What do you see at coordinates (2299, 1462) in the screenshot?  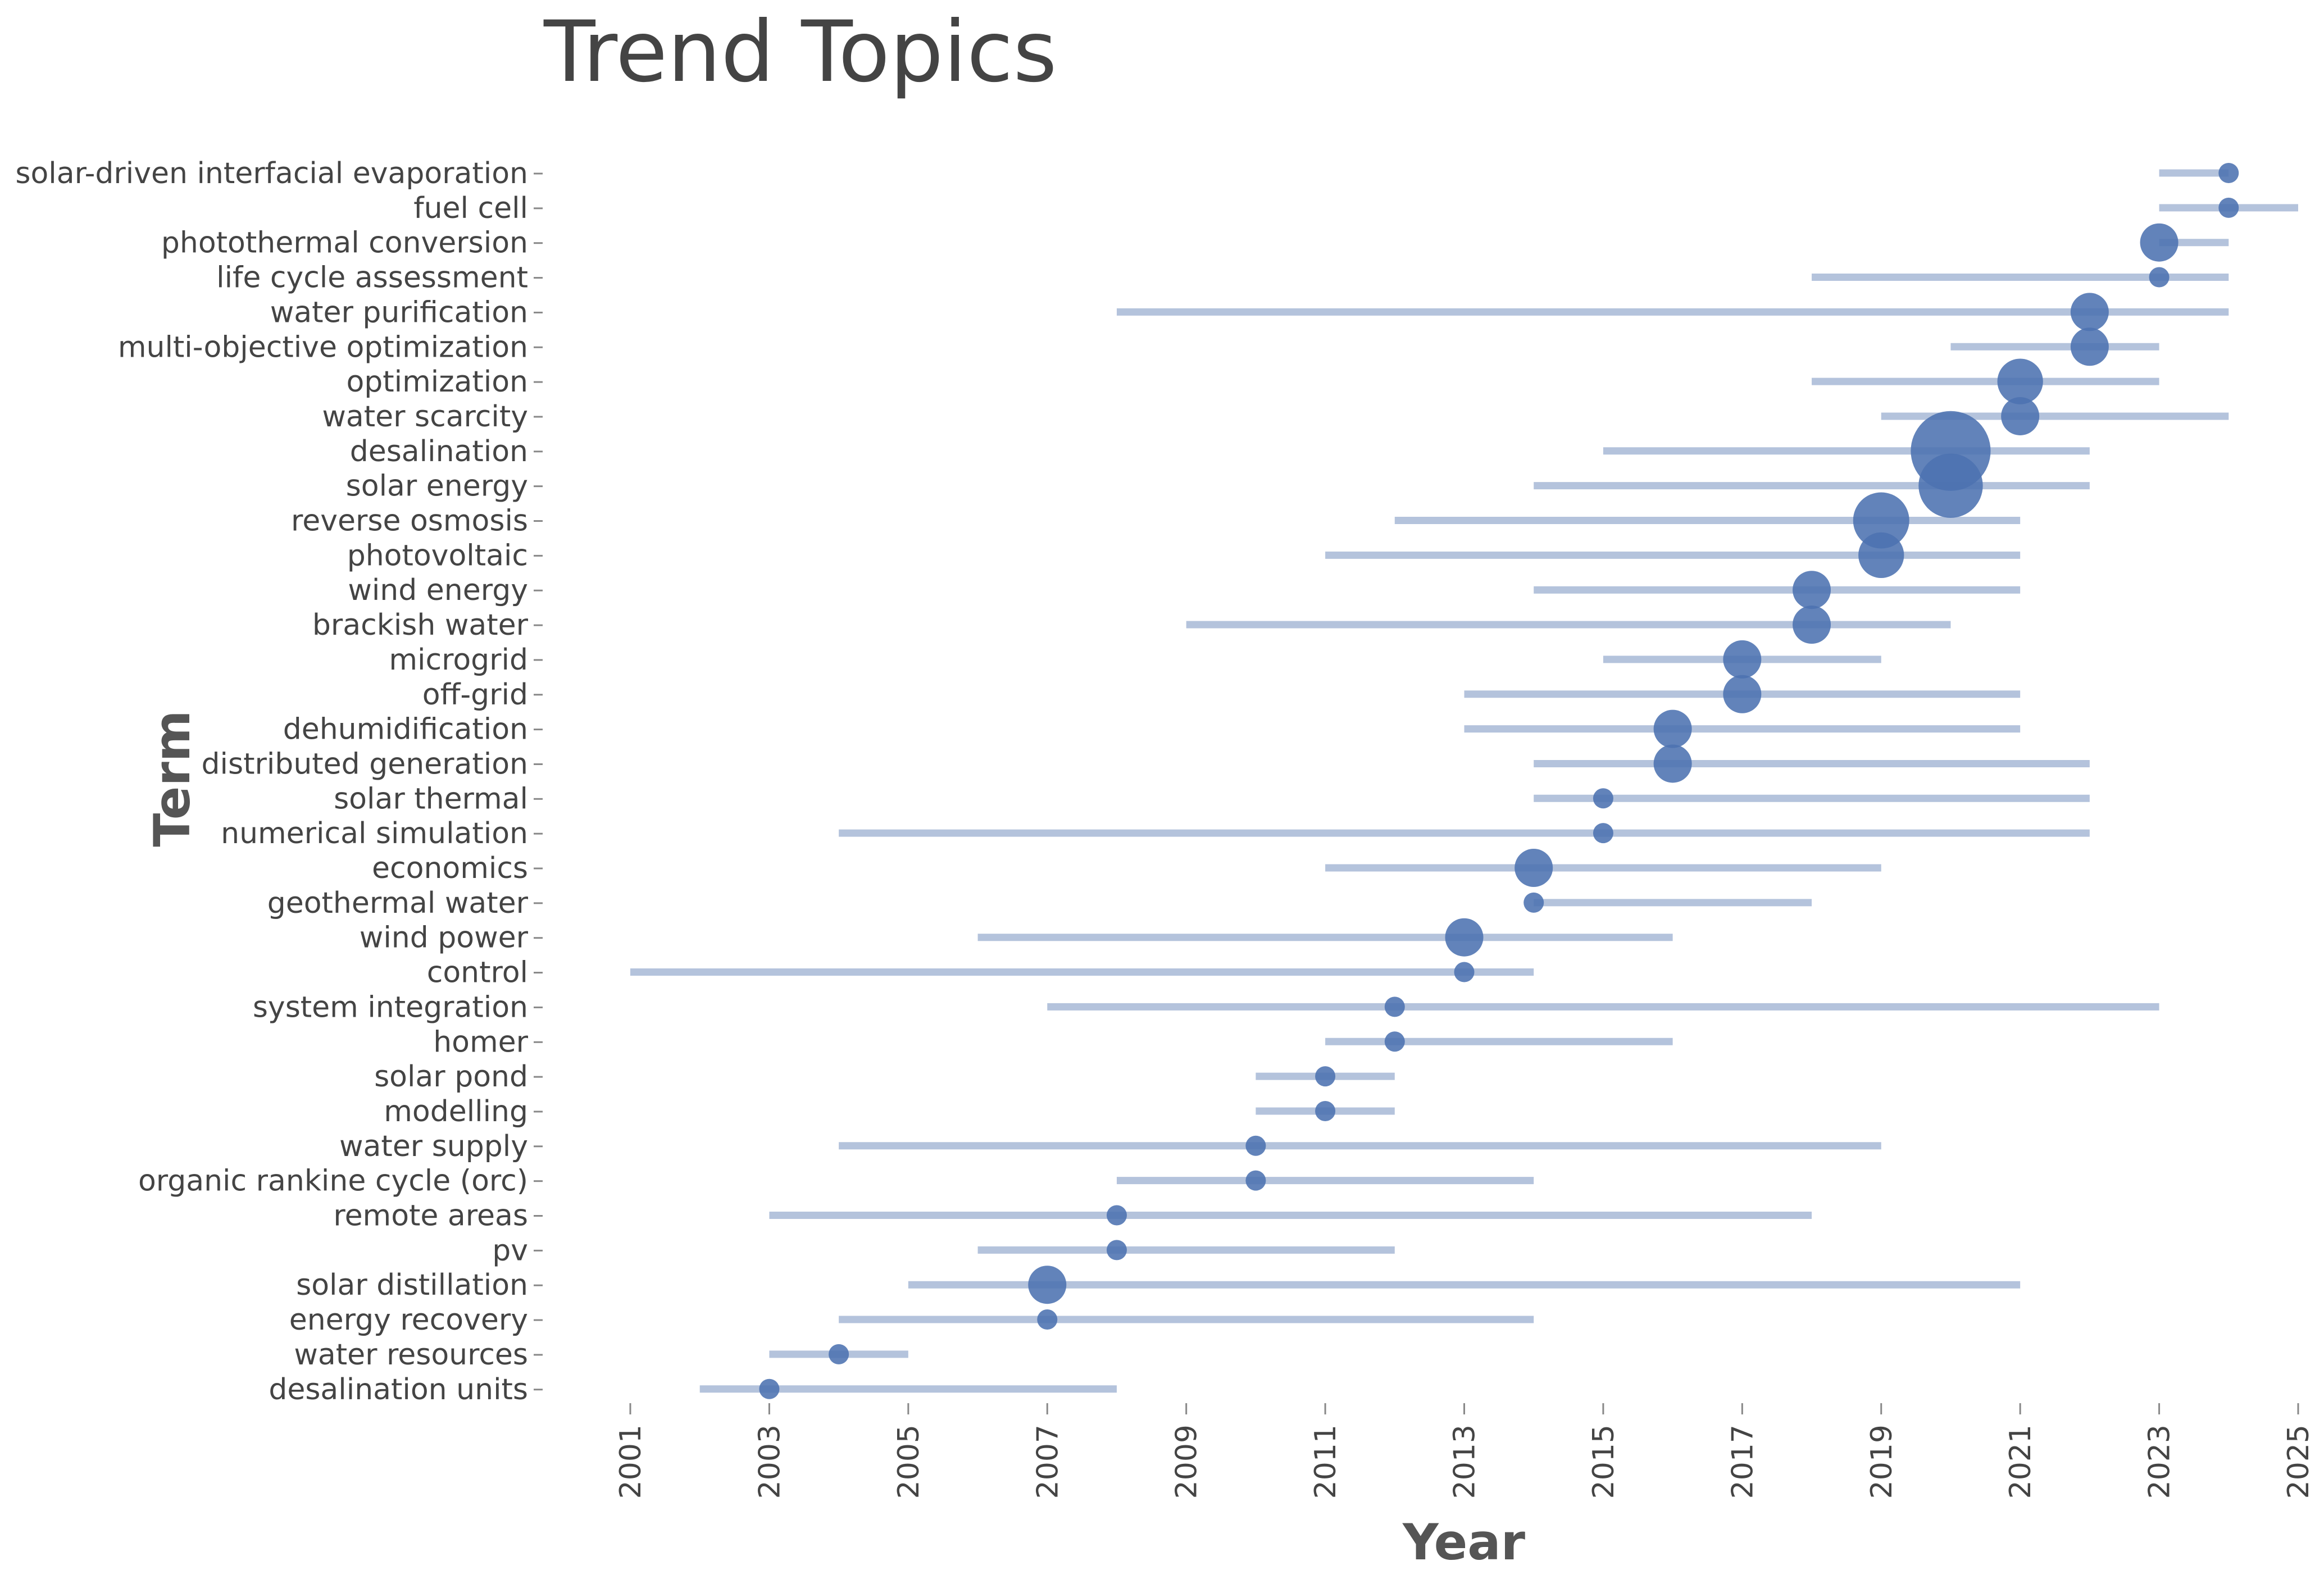 I see `x-tick-label: 2025` at bounding box center [2299, 1462].